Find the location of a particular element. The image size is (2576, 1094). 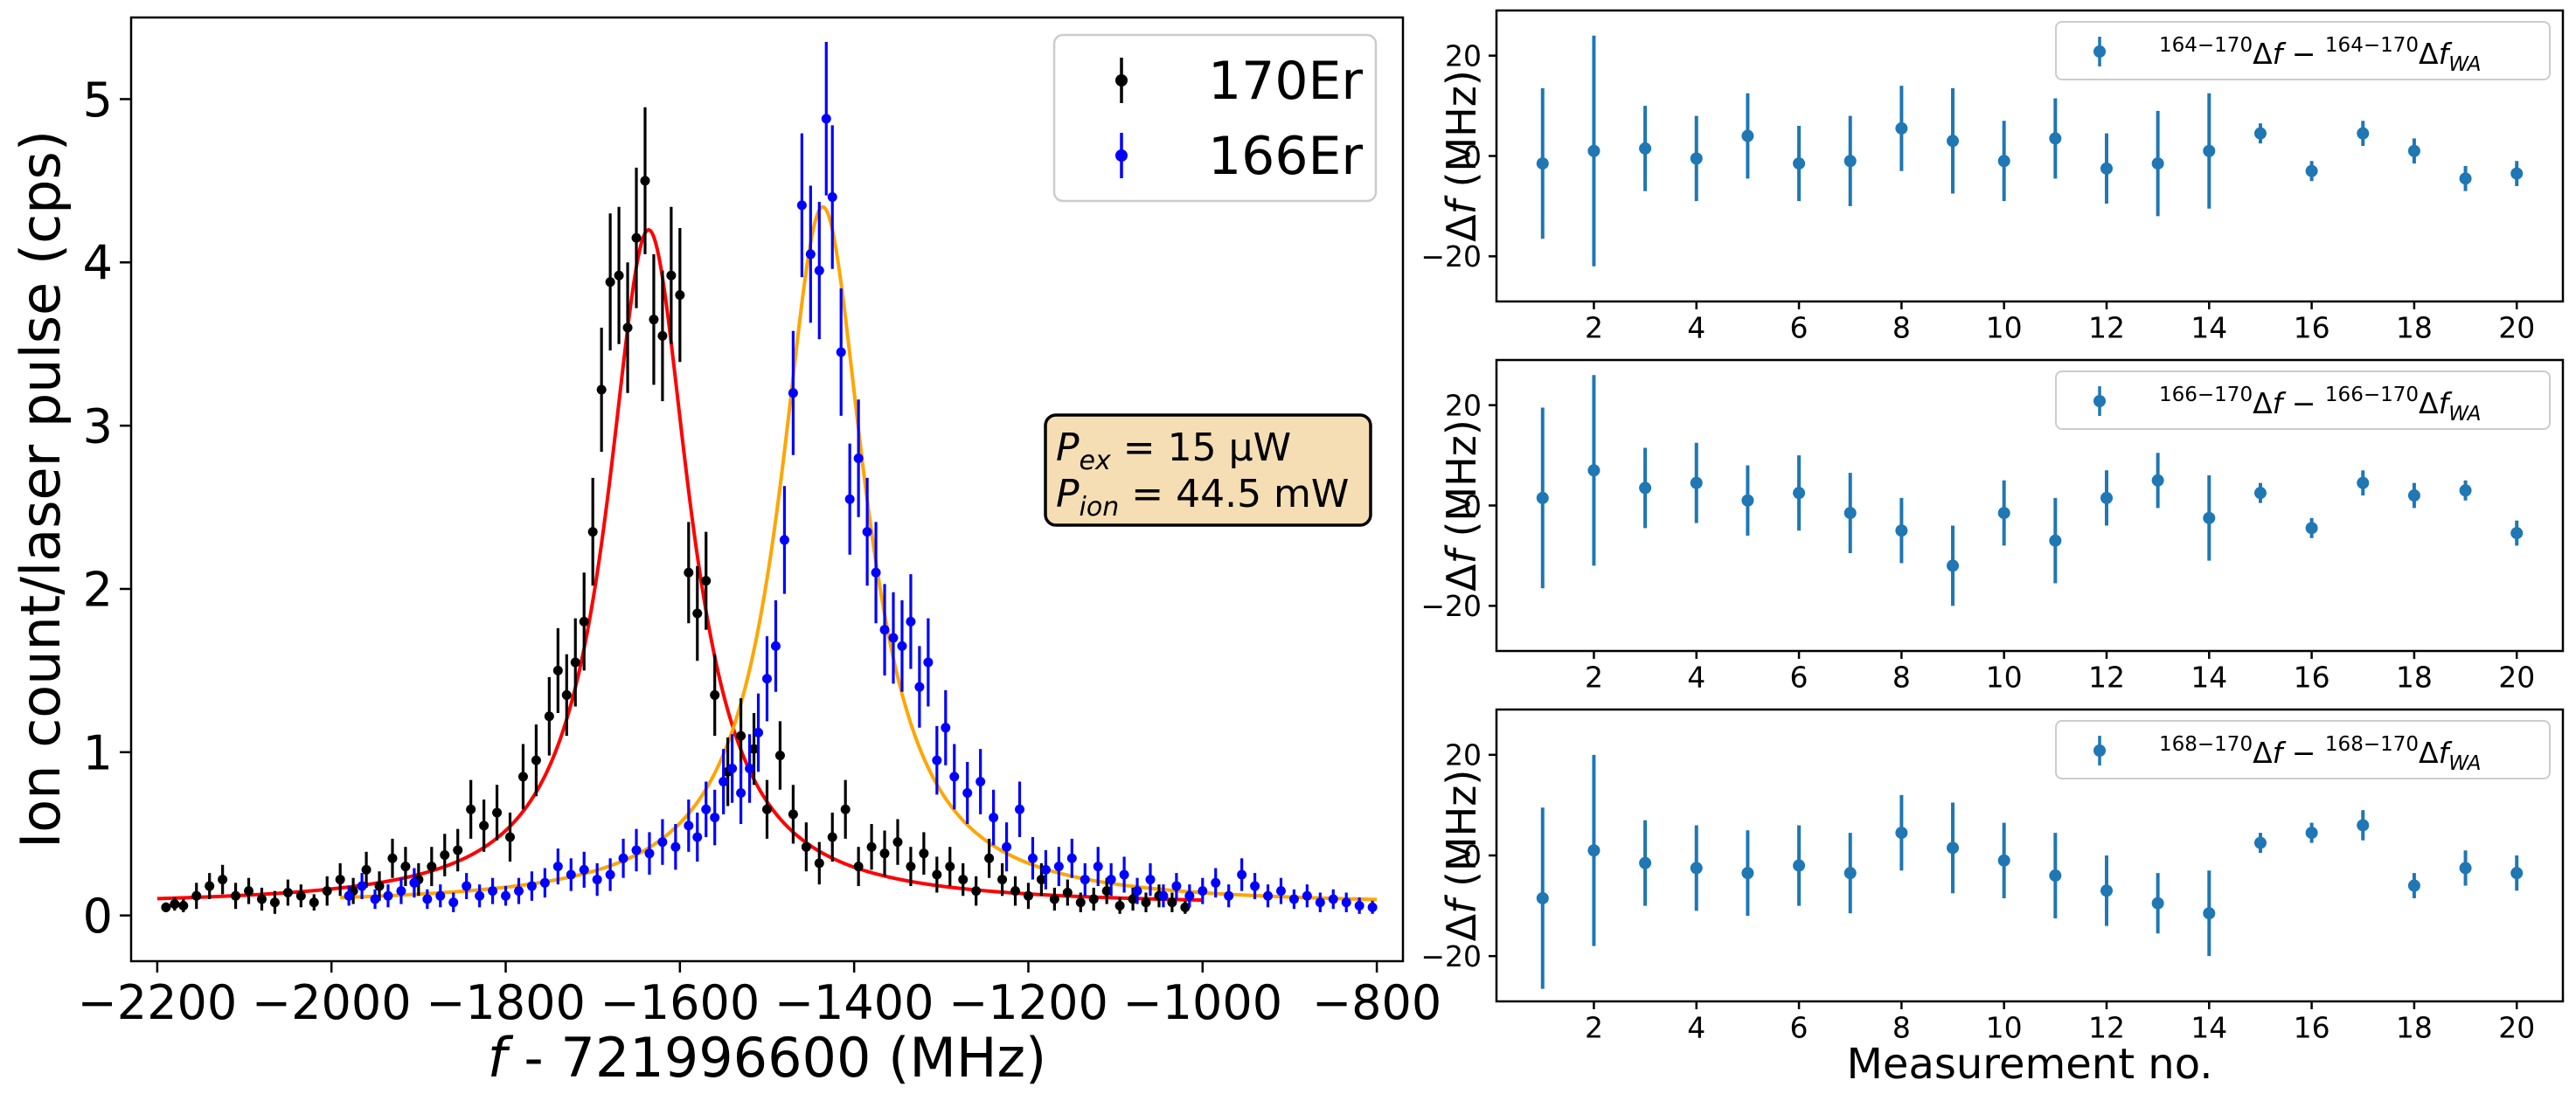

x-tick-label: 14 is located at coordinates (2209, 677).